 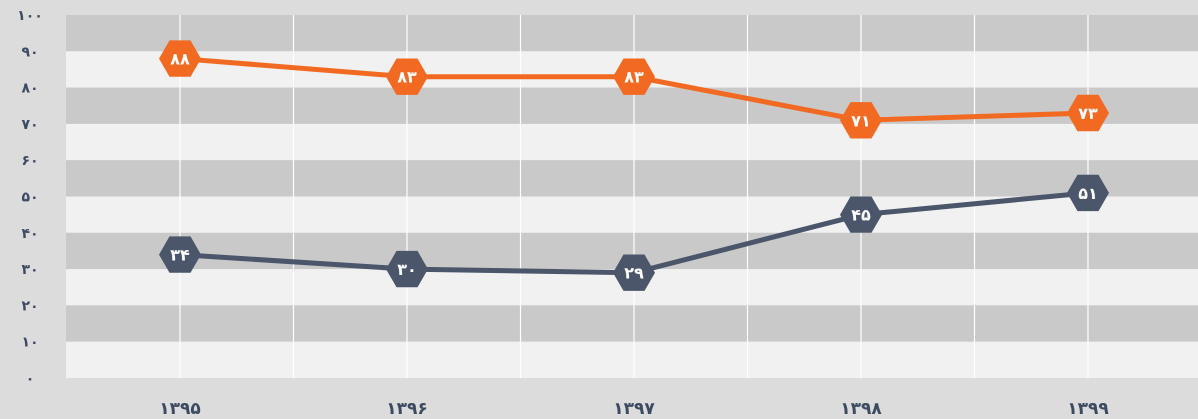 I want to click on y-tick-label: ۳۰, so click(x=29, y=270).